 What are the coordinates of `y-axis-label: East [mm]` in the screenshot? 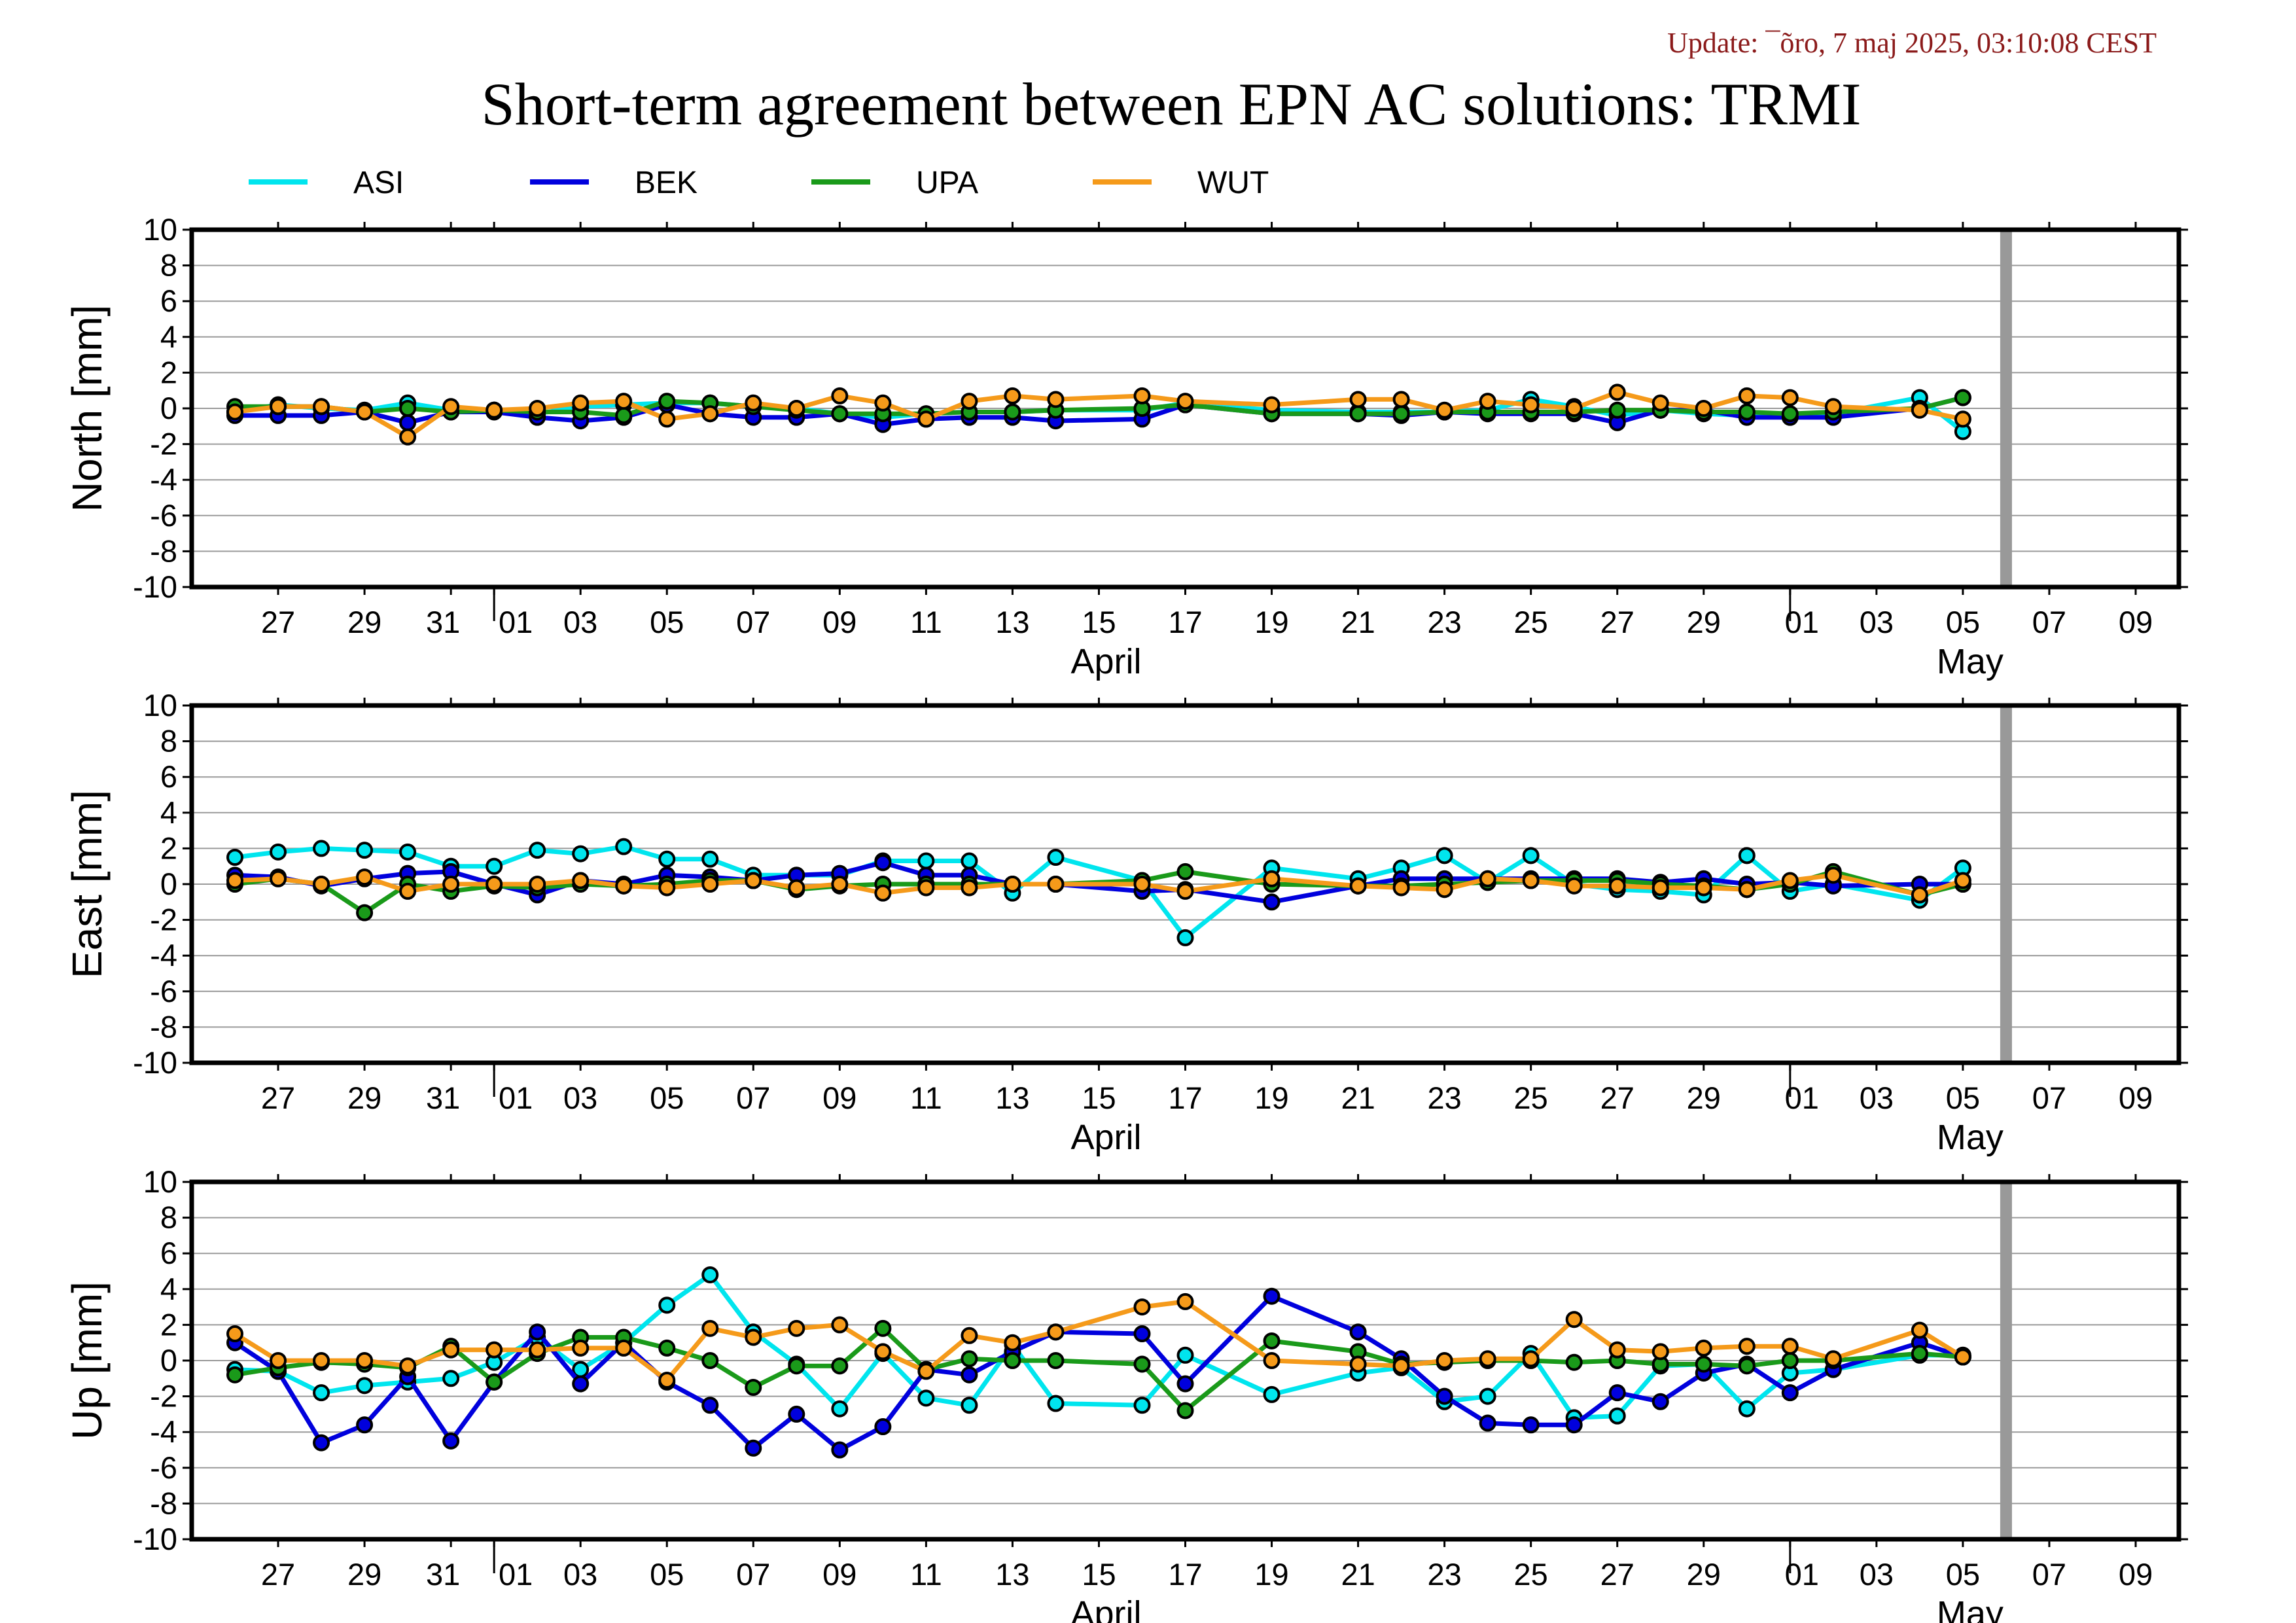 It's located at (87, 884).